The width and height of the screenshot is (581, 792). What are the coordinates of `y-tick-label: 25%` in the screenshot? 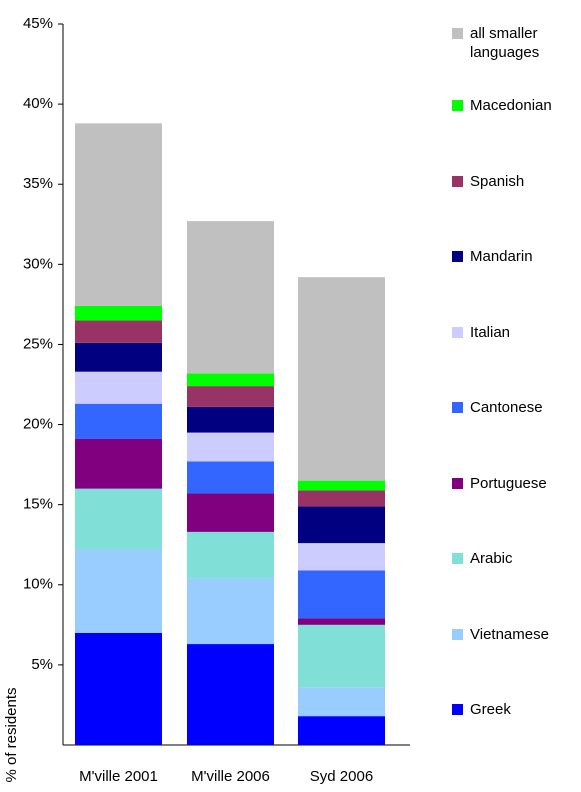 It's located at (38, 343).